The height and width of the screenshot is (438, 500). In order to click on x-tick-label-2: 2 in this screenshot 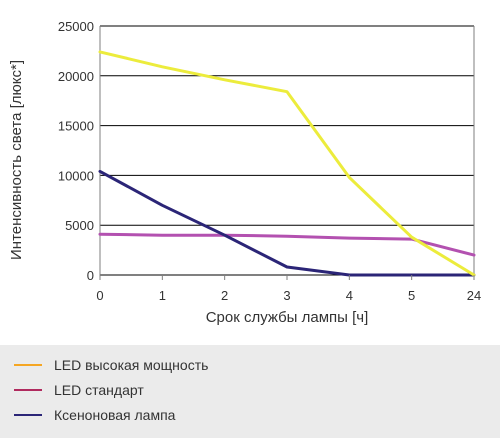, I will do `click(224, 295)`.